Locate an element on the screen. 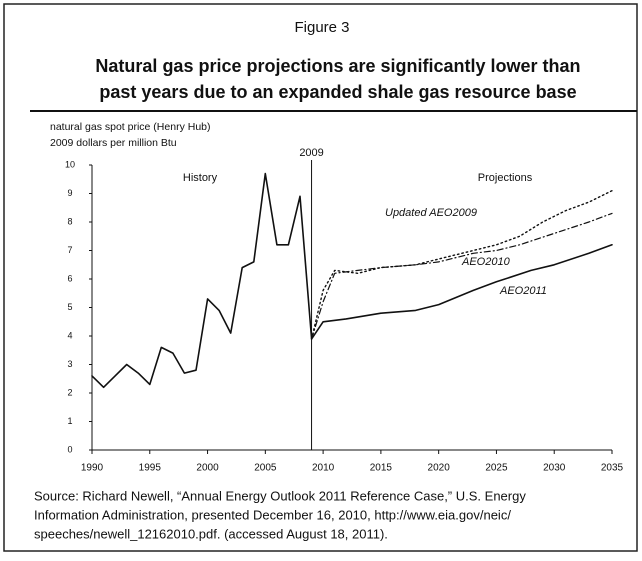  y-tick-label: 6 is located at coordinates (69, 278).